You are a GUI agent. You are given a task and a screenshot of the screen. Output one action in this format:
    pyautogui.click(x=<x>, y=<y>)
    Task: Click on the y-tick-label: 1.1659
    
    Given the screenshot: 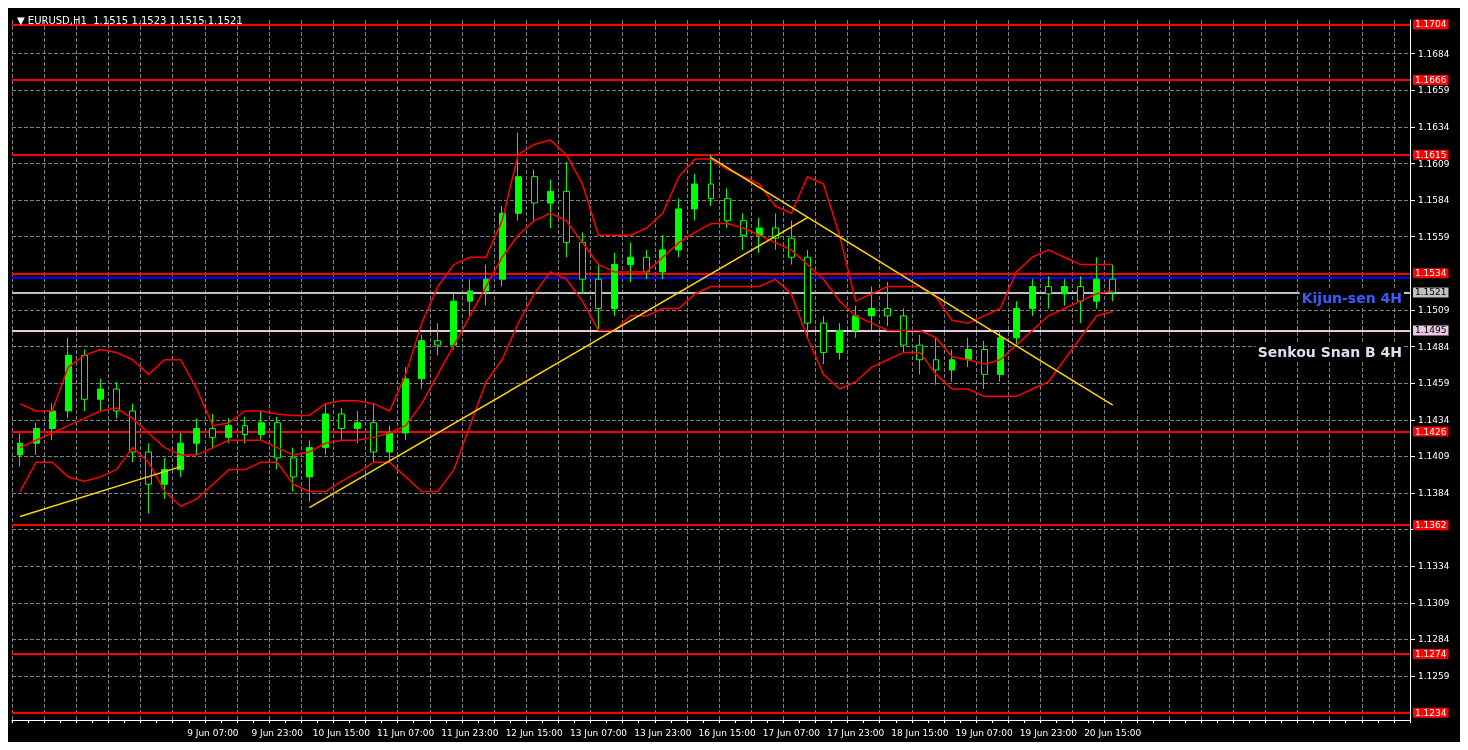 What is the action you would take?
    pyautogui.click(x=1434, y=90)
    